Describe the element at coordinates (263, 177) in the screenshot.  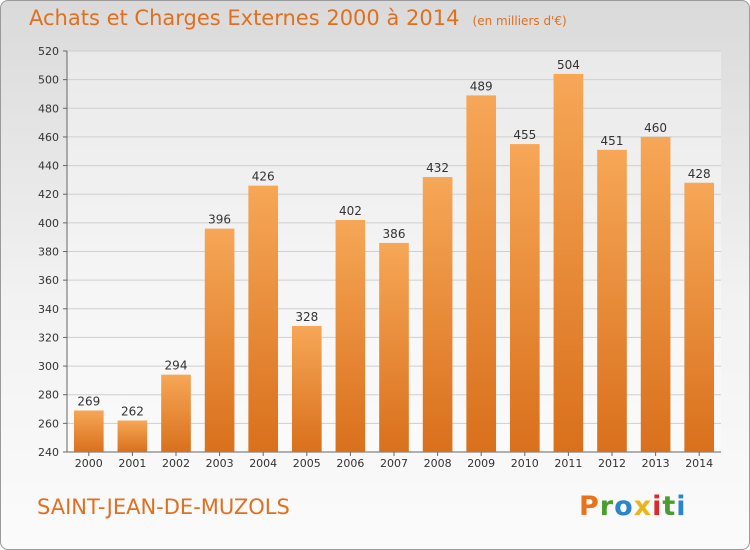
I see `data-label: 426` at that location.